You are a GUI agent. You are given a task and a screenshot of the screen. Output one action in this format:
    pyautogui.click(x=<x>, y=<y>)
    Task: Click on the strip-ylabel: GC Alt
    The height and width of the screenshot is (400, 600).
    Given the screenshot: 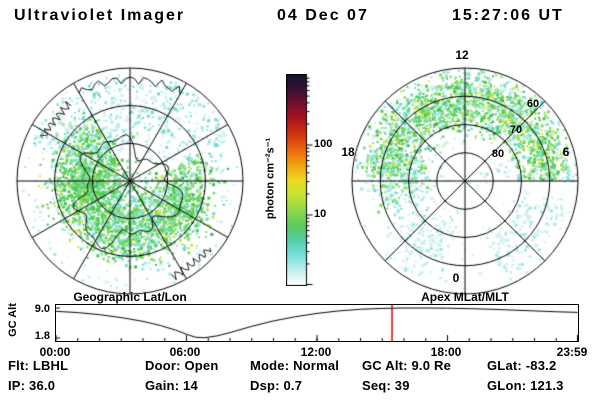 What is the action you would take?
    pyautogui.click(x=13, y=320)
    